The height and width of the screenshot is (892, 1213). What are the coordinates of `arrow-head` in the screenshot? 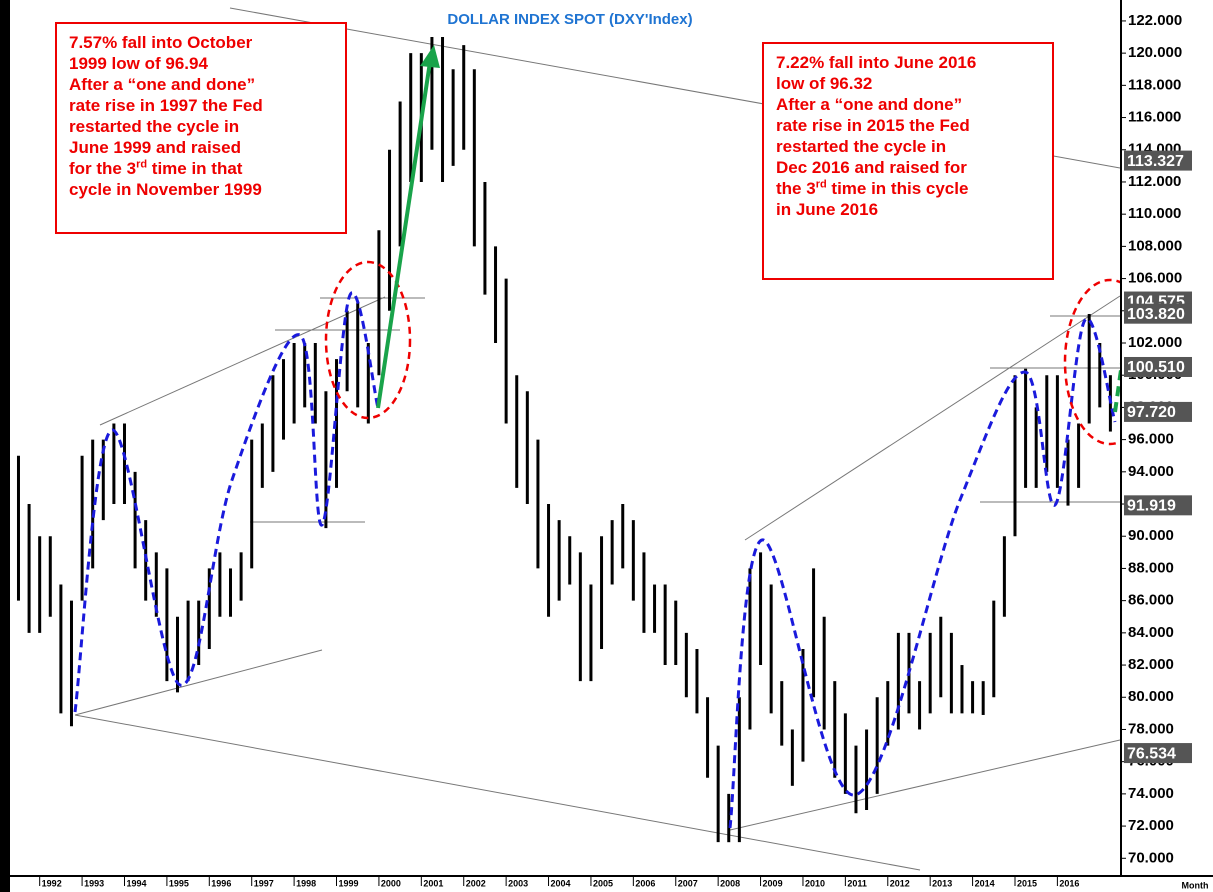 It's located at (430, 56).